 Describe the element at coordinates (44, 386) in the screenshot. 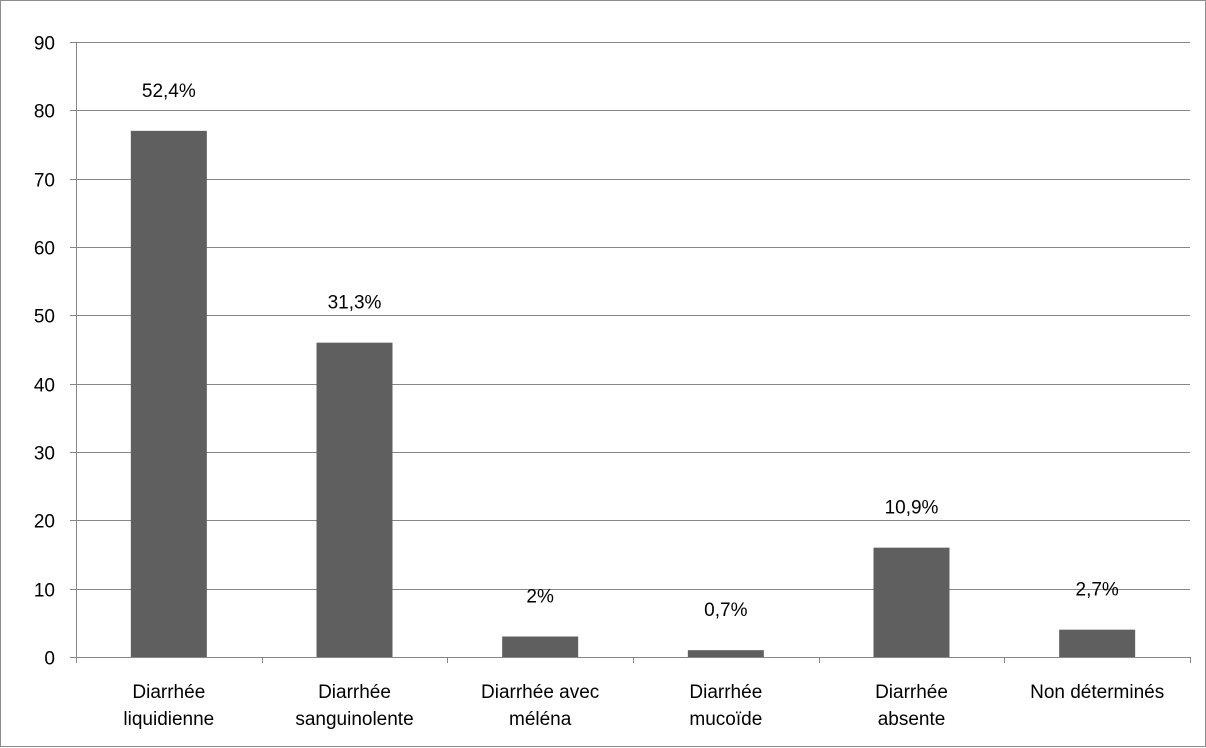

I see `y-tick-label: 40` at that location.